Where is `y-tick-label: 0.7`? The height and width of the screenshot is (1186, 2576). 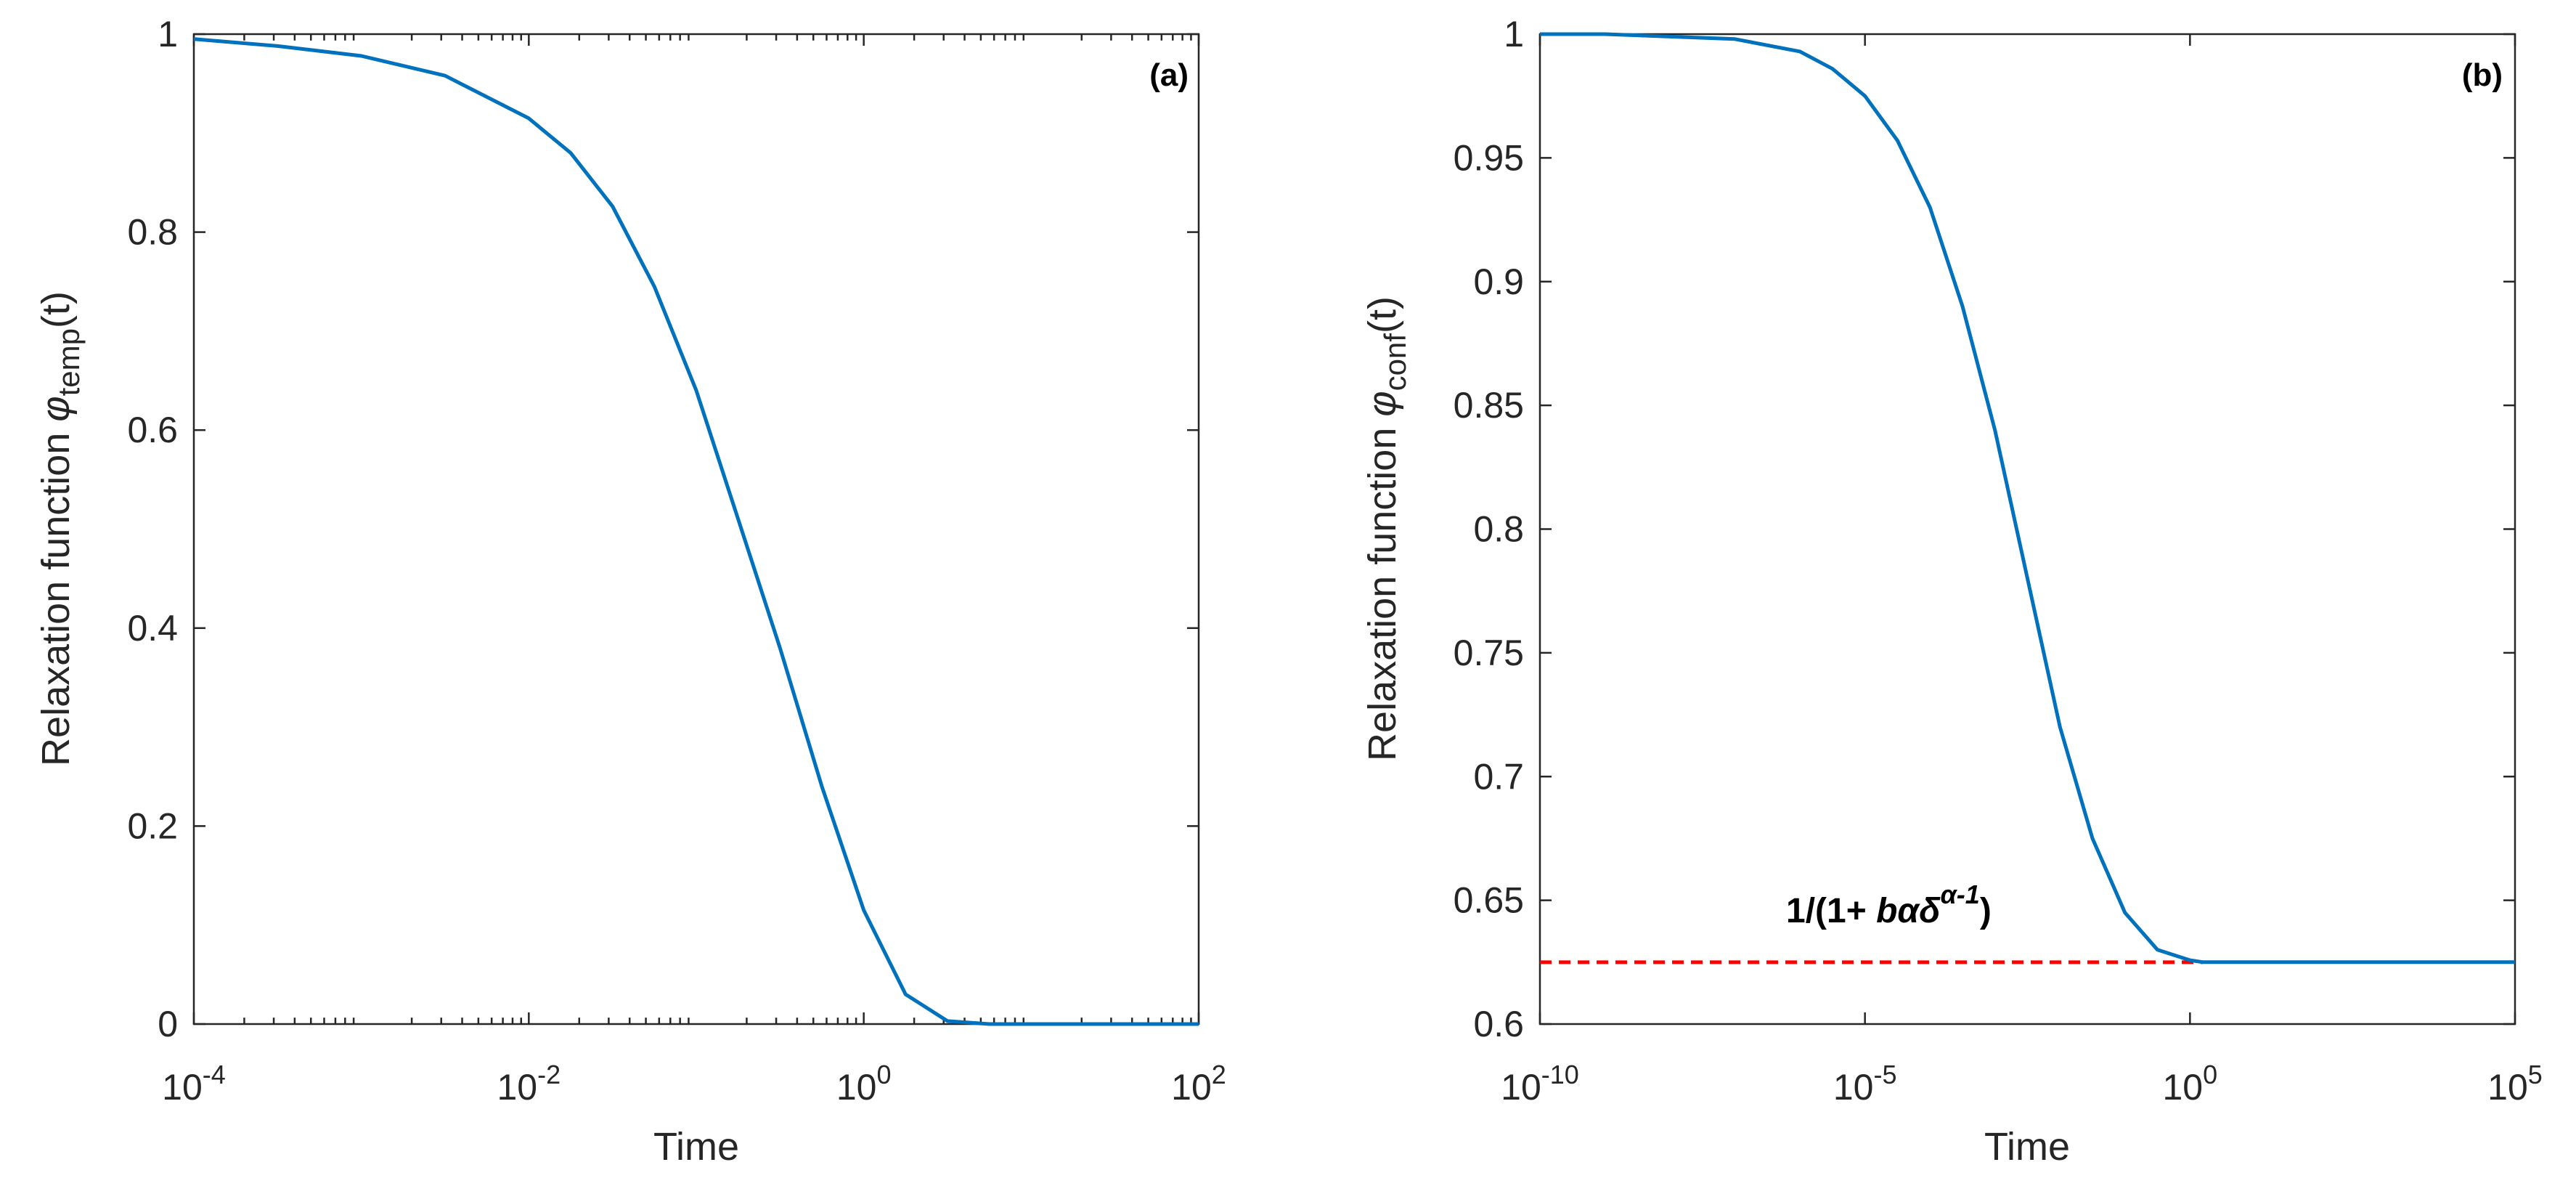
y-tick-label: 0.7 is located at coordinates (1498, 776).